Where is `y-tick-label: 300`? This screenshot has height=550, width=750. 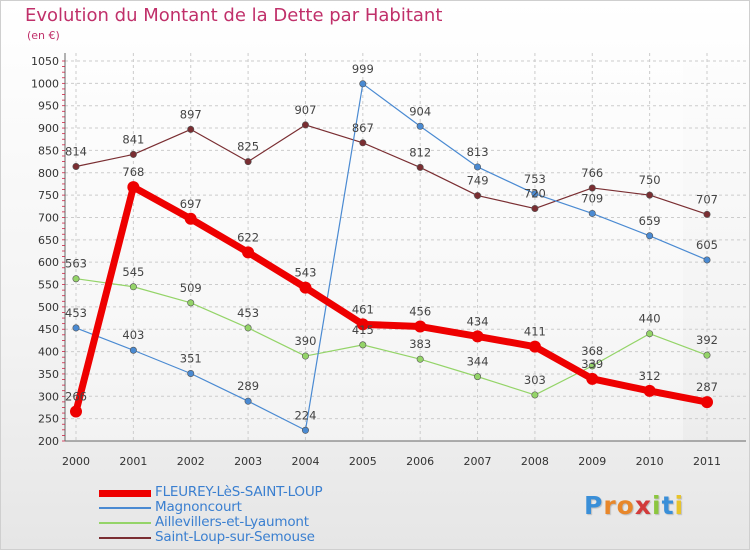 y-tick-label: 300 is located at coordinates (48, 396).